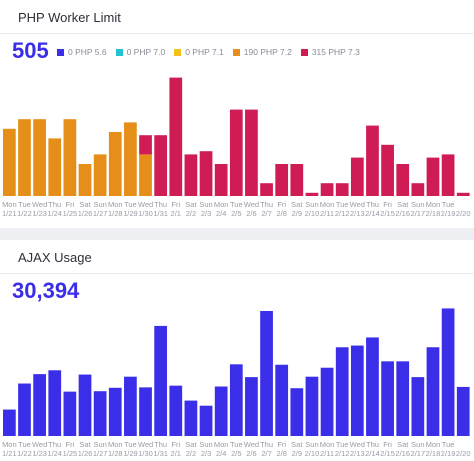 This screenshot has width=474, height=461. What do you see at coordinates (262, 52) in the screenshot?
I see `legend-item-php72: 190 PHP 7.2` at bounding box center [262, 52].